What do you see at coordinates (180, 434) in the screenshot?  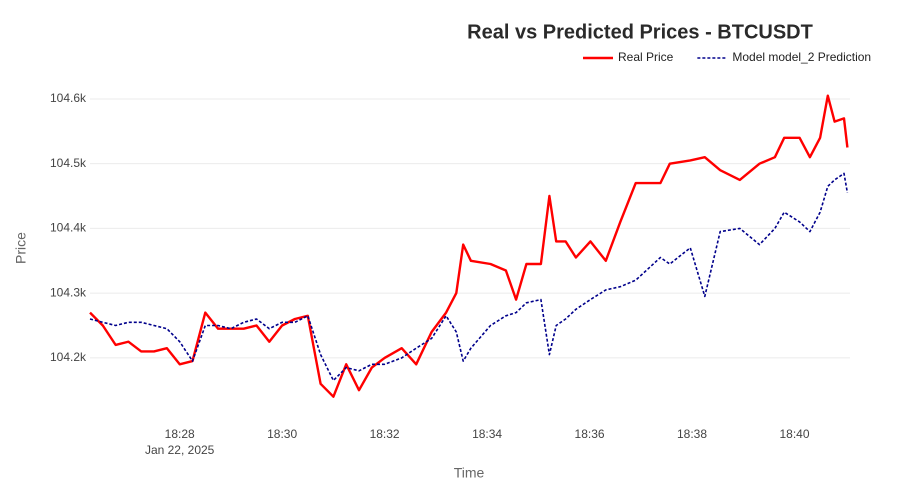 I see `x-tick-label: 18:28` at bounding box center [180, 434].